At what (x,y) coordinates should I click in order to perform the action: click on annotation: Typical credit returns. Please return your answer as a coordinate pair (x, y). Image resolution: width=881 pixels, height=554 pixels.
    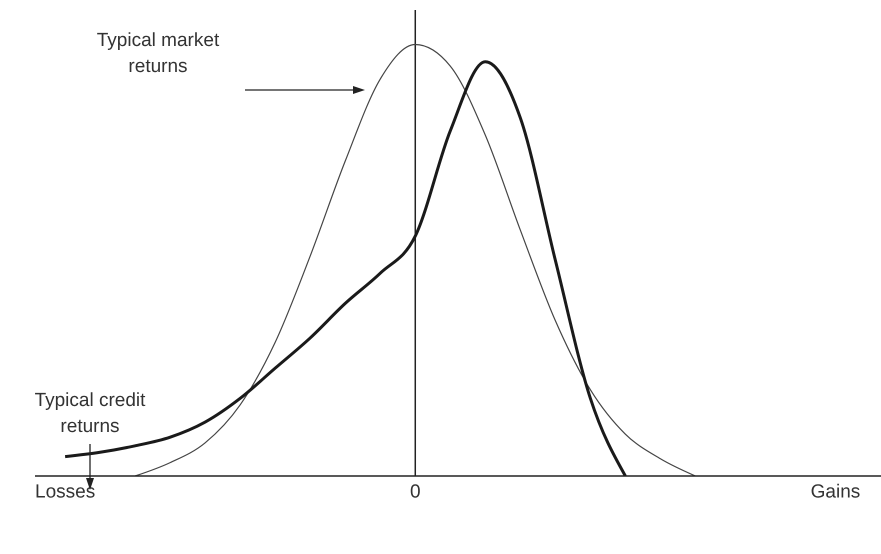
    Looking at the image, I should click on (90, 414).